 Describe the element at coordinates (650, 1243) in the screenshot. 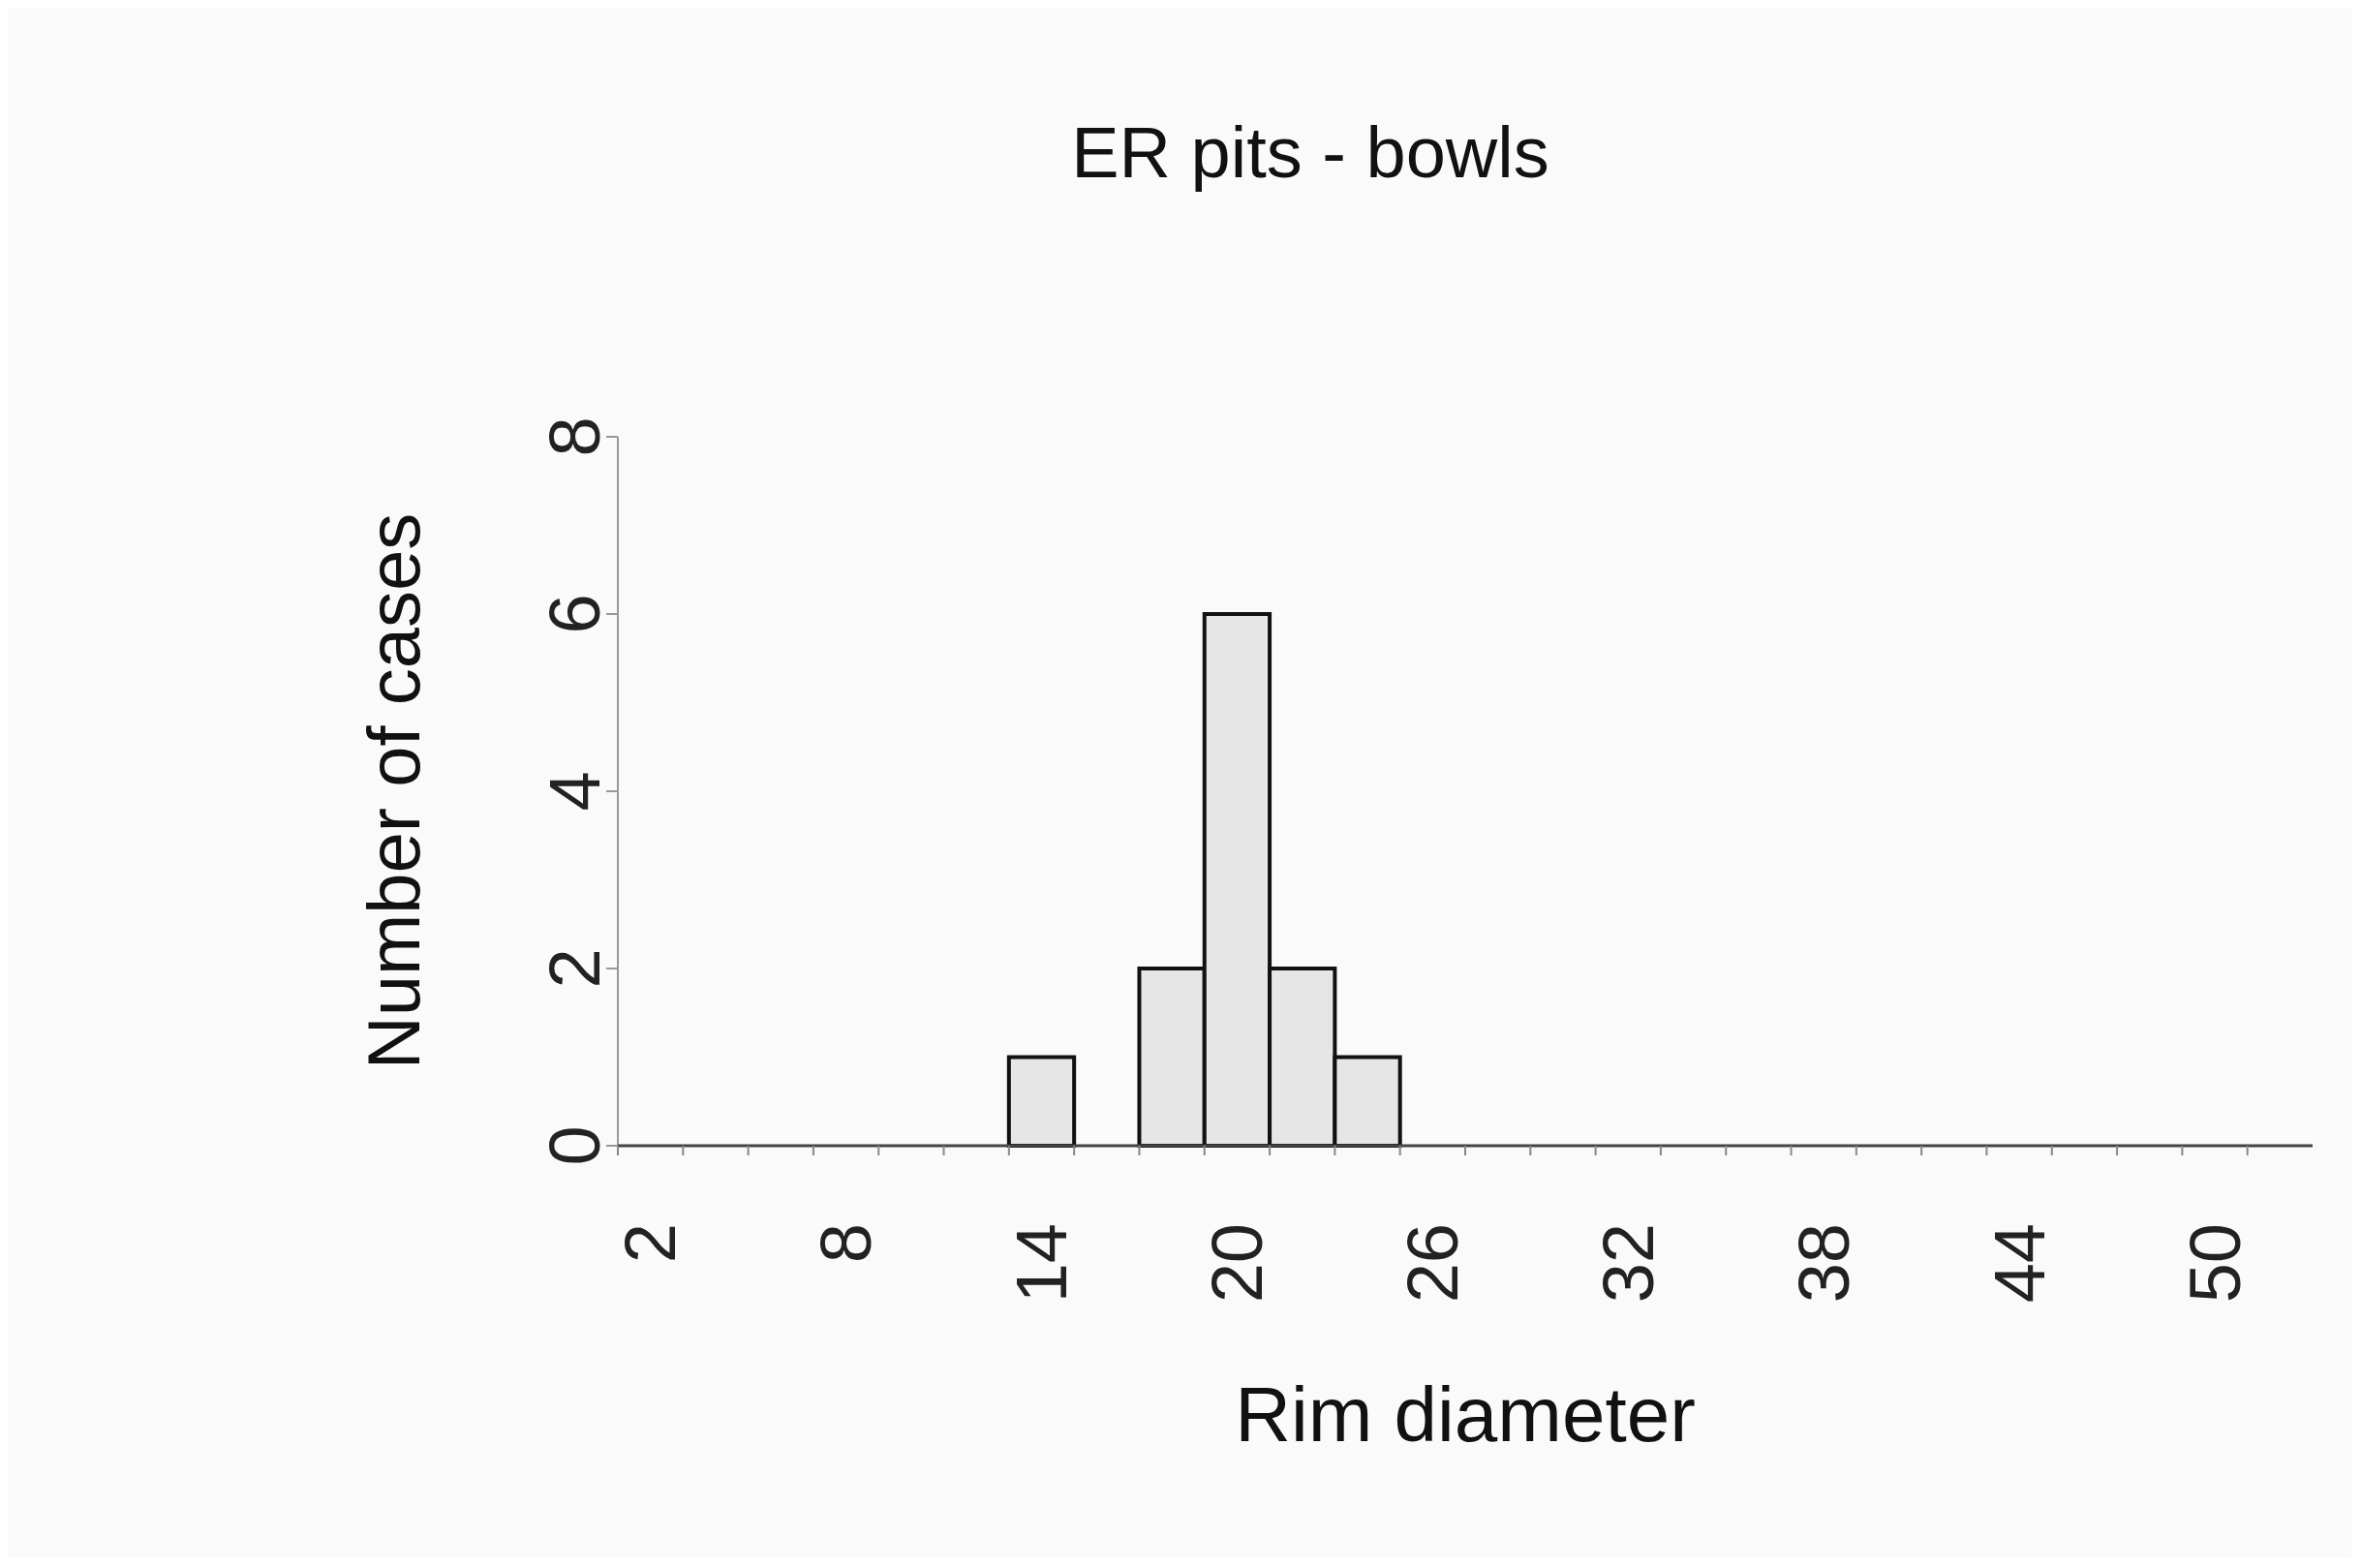

I see `x-tick-label: 2` at that location.